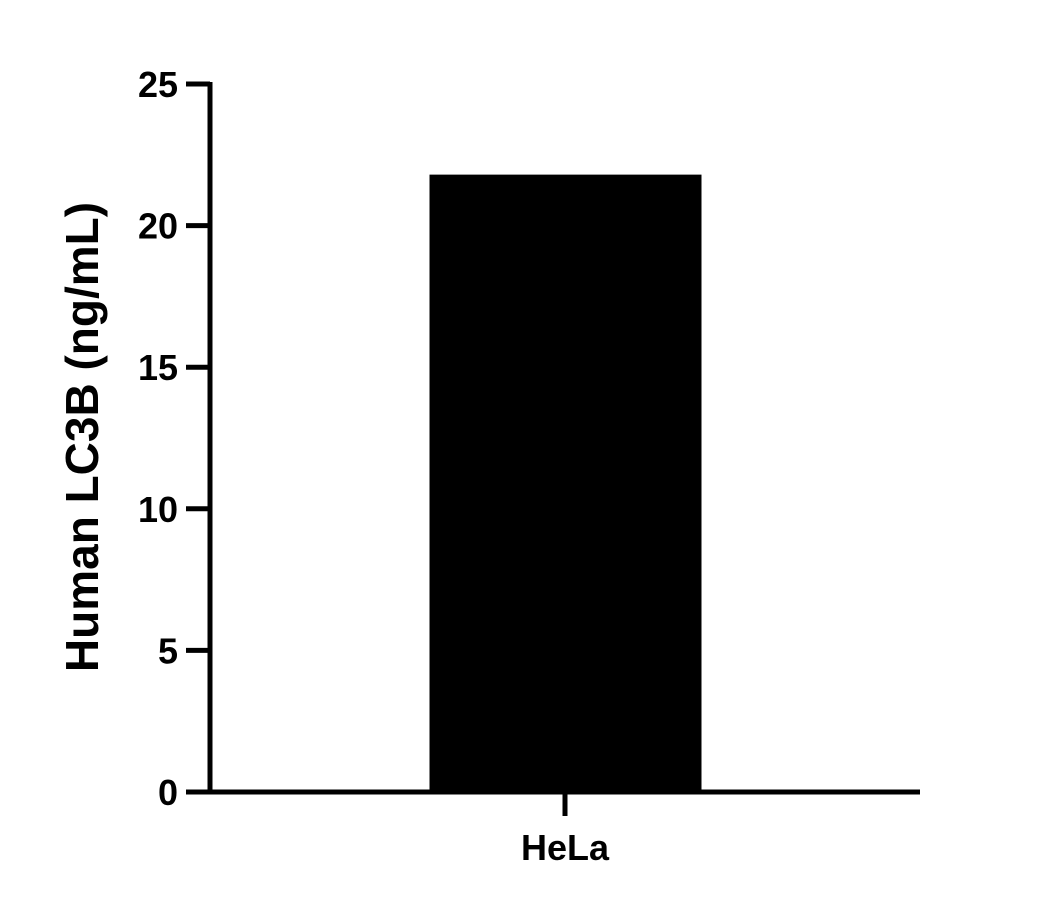 The height and width of the screenshot is (914, 1052). What do you see at coordinates (565, 847) in the screenshot?
I see `x-tick-label: HeLa` at bounding box center [565, 847].